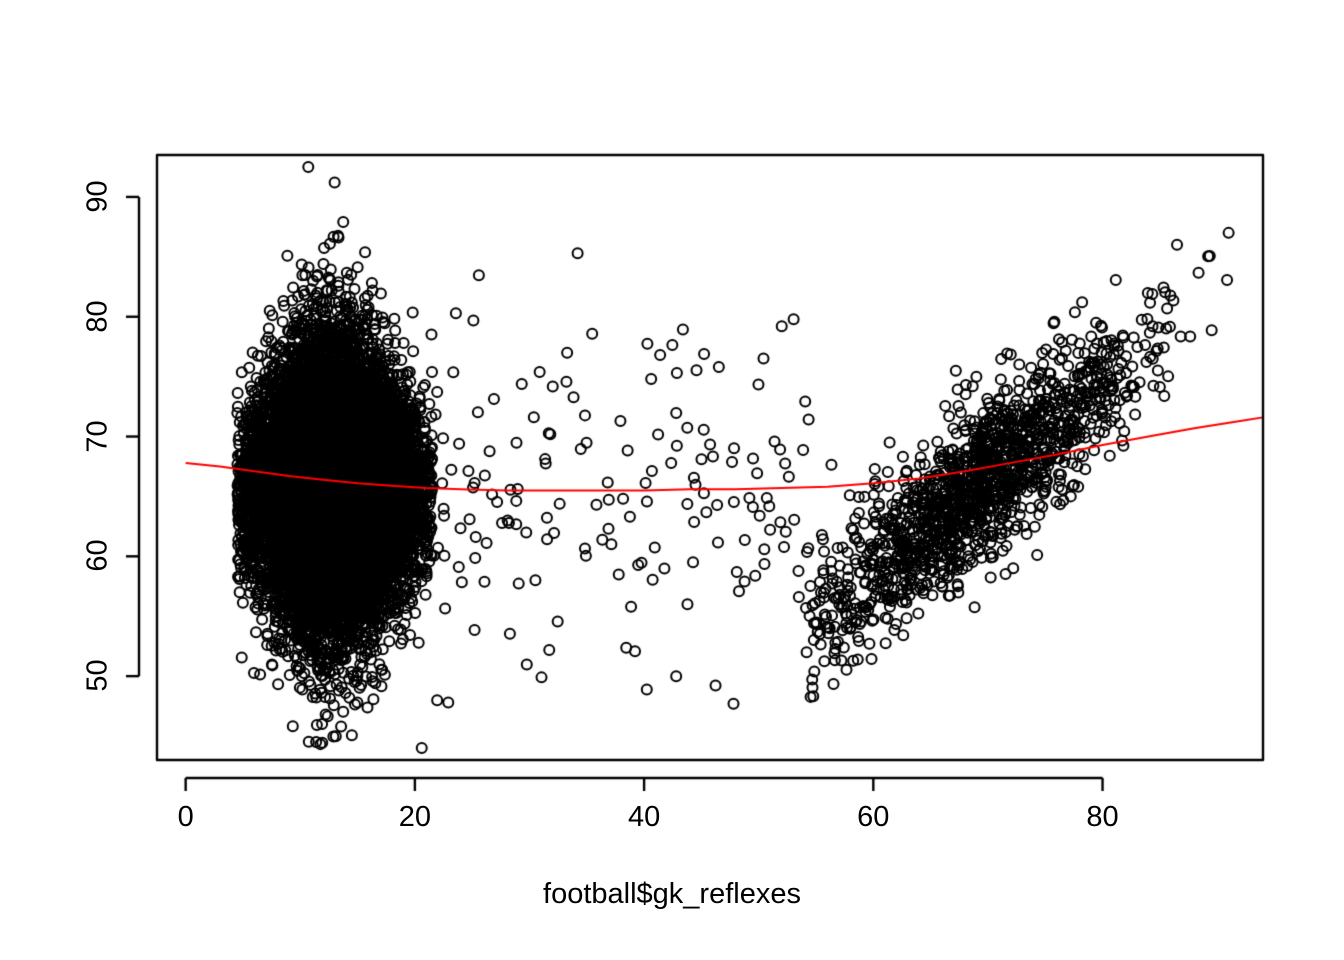 This screenshot has height=960, width=1344. What do you see at coordinates (97, 675) in the screenshot?
I see `y-tick-label: 50` at bounding box center [97, 675].